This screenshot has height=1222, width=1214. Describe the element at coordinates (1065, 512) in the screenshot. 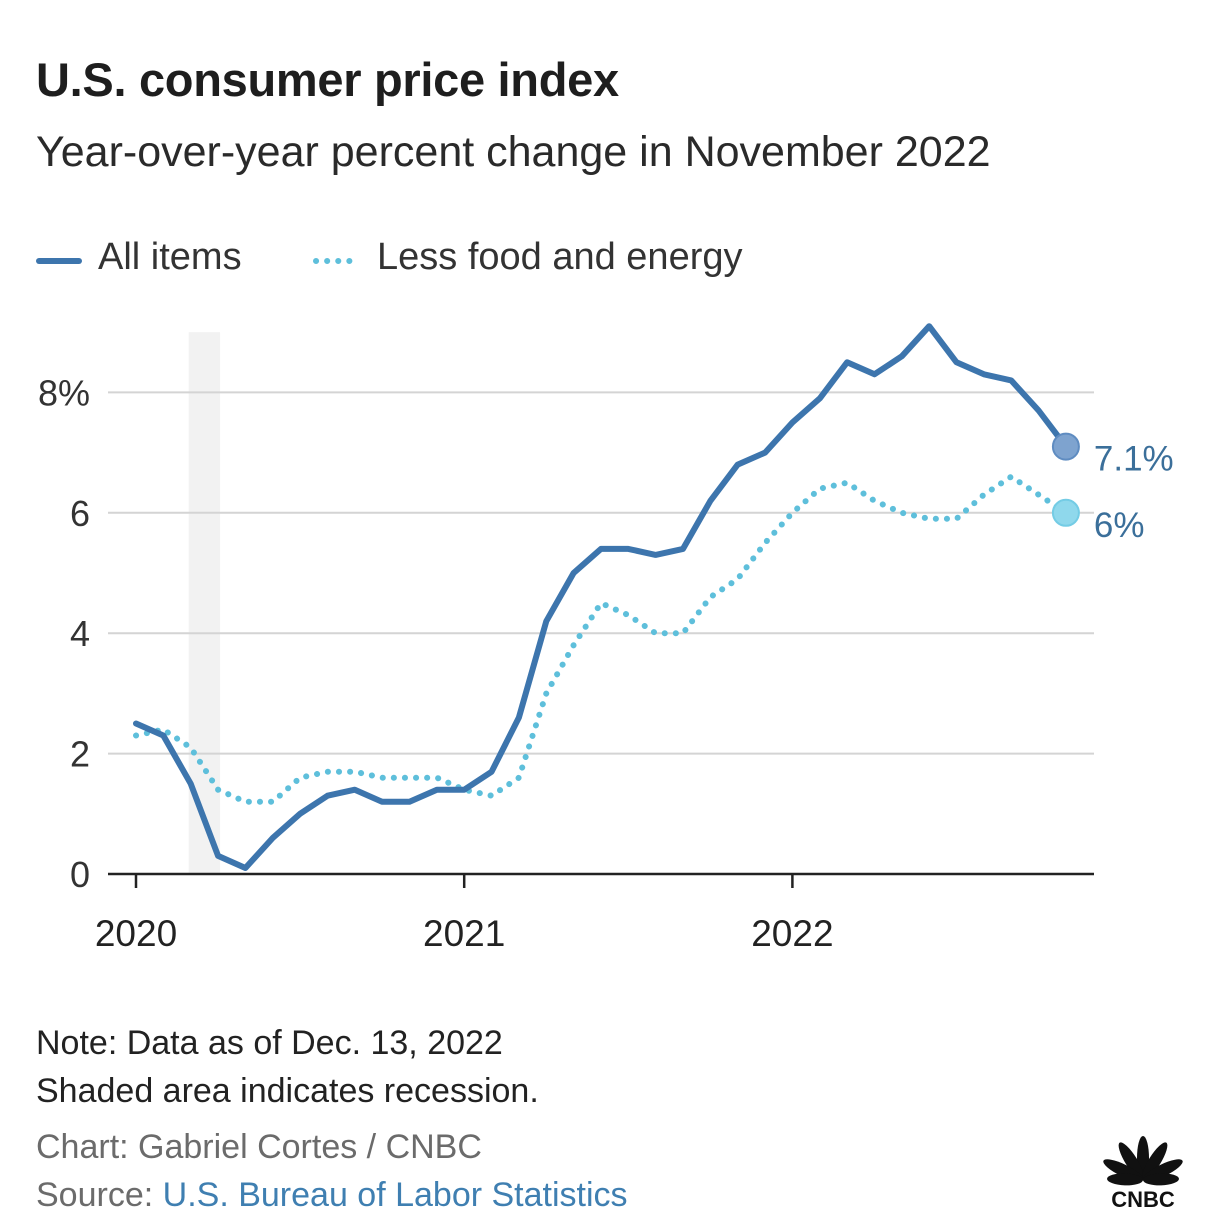

I see `end-marker-less-food-and-energy` at that location.